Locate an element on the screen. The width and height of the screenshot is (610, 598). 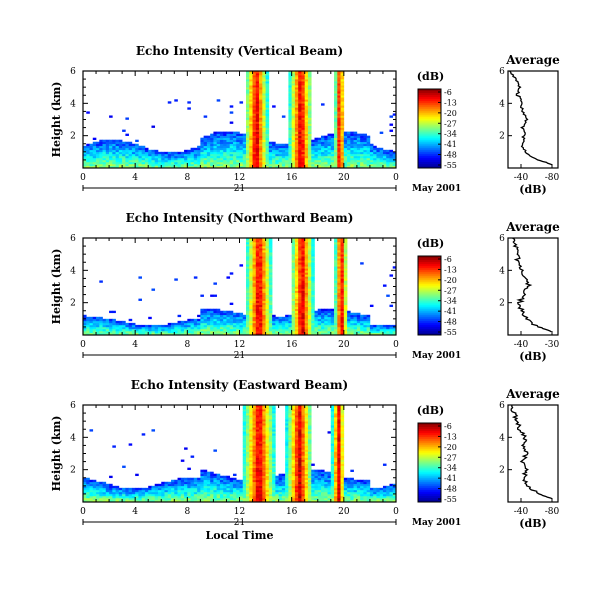
colorbar-tick-label: -13 is located at coordinates (450, 269).